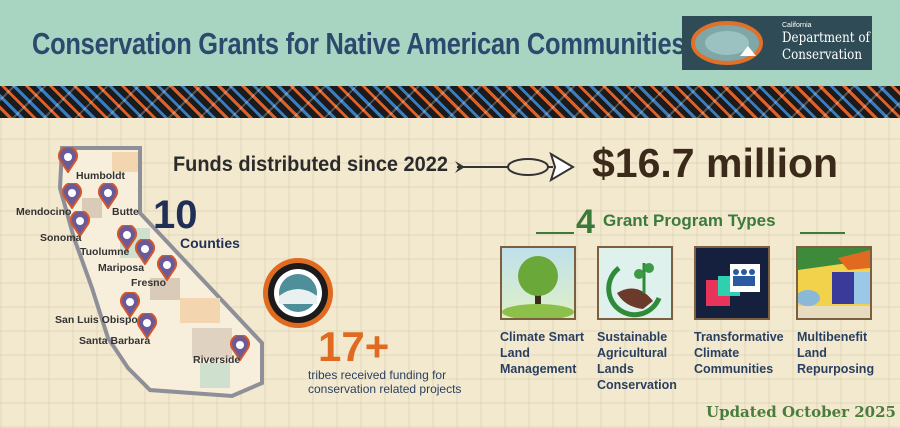 The width and height of the screenshot is (900, 428). I want to click on tribal-seal-icon, so click(298, 293).